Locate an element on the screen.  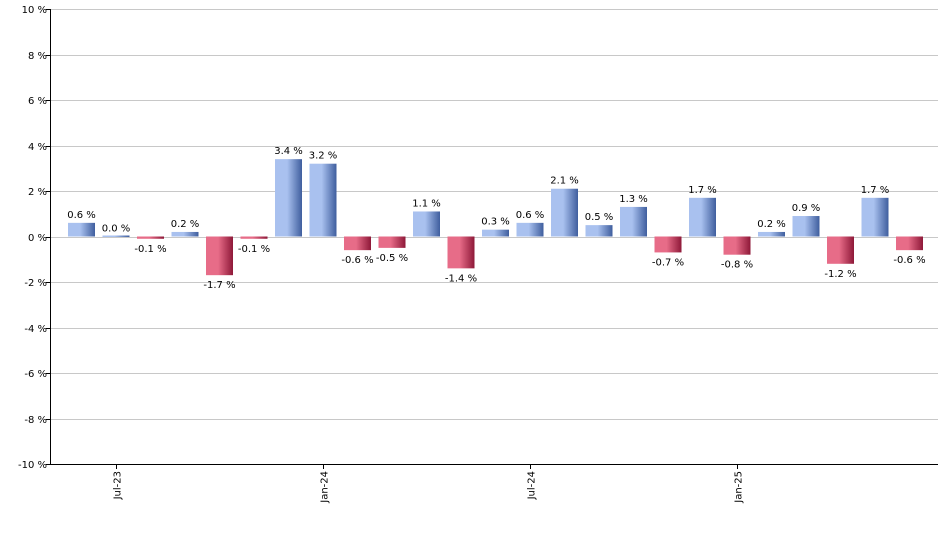
value-label-Aug-23: -0.1 % is located at coordinates (150, 249).